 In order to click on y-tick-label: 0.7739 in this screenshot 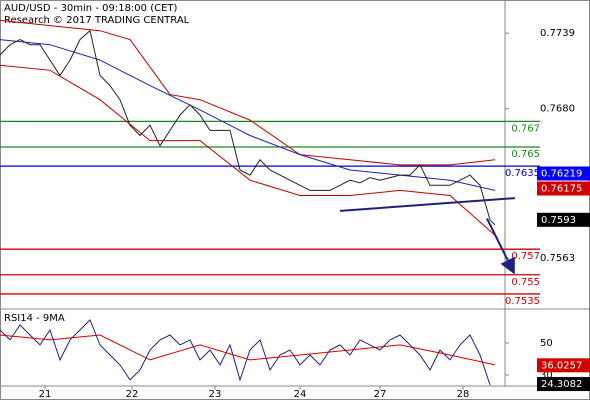, I will do `click(557, 33)`.